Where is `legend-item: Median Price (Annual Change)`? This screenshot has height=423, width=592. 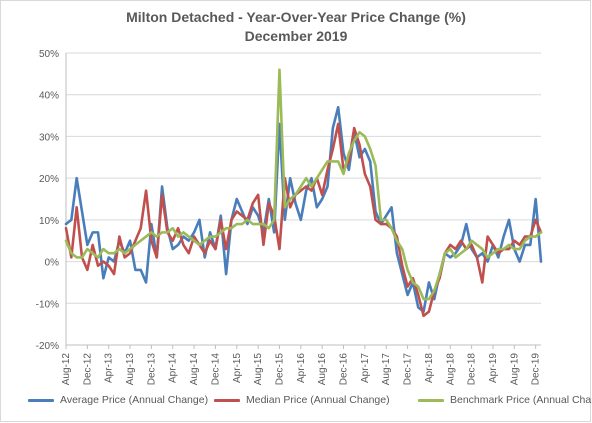
legend-item: Median Price (Annual Change) is located at coordinates (302, 400).